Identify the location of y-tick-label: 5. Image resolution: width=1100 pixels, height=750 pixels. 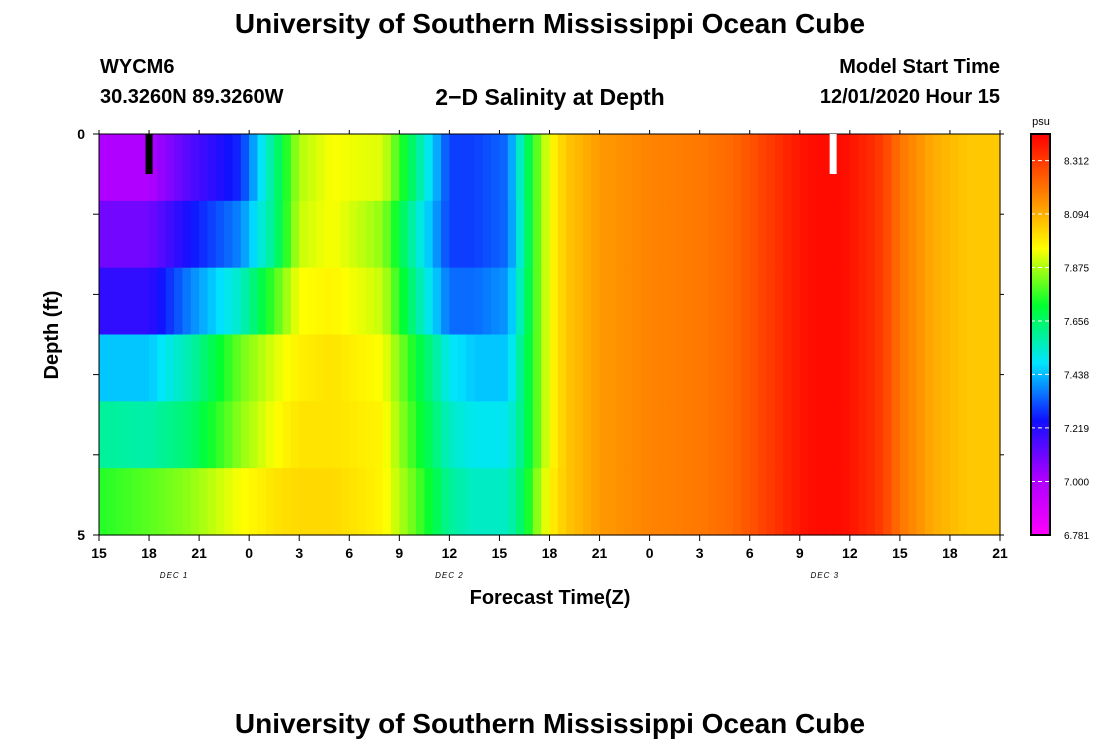
(81, 535).